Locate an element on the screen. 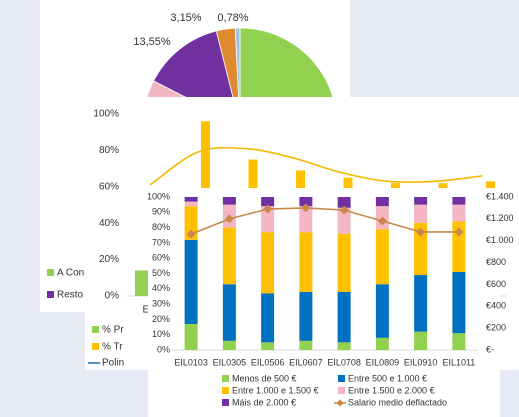 Image resolution: width=519 pixels, height=417 pixels. y2-tick-label: €200 is located at coordinates (496, 328).